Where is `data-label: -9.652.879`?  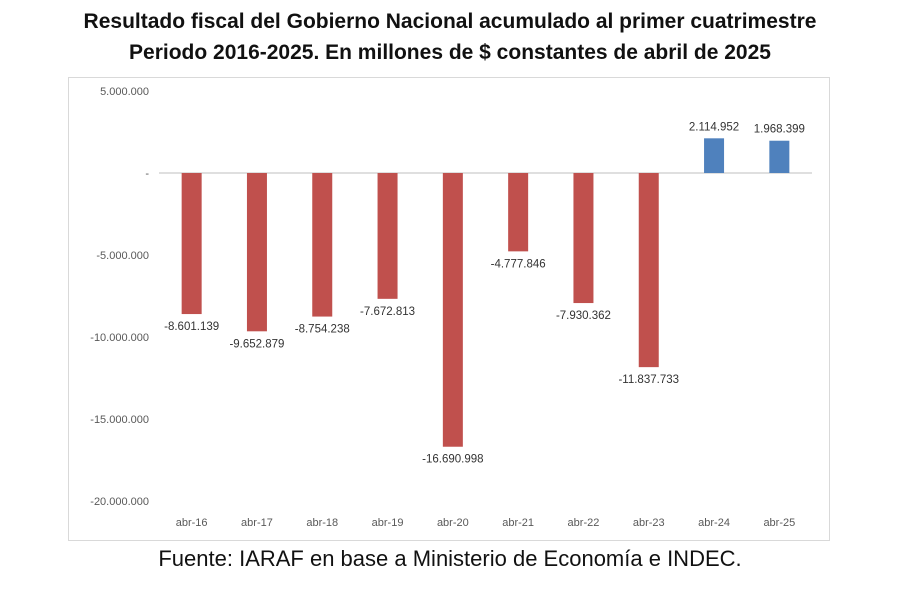 data-label: -9.652.879 is located at coordinates (256, 344).